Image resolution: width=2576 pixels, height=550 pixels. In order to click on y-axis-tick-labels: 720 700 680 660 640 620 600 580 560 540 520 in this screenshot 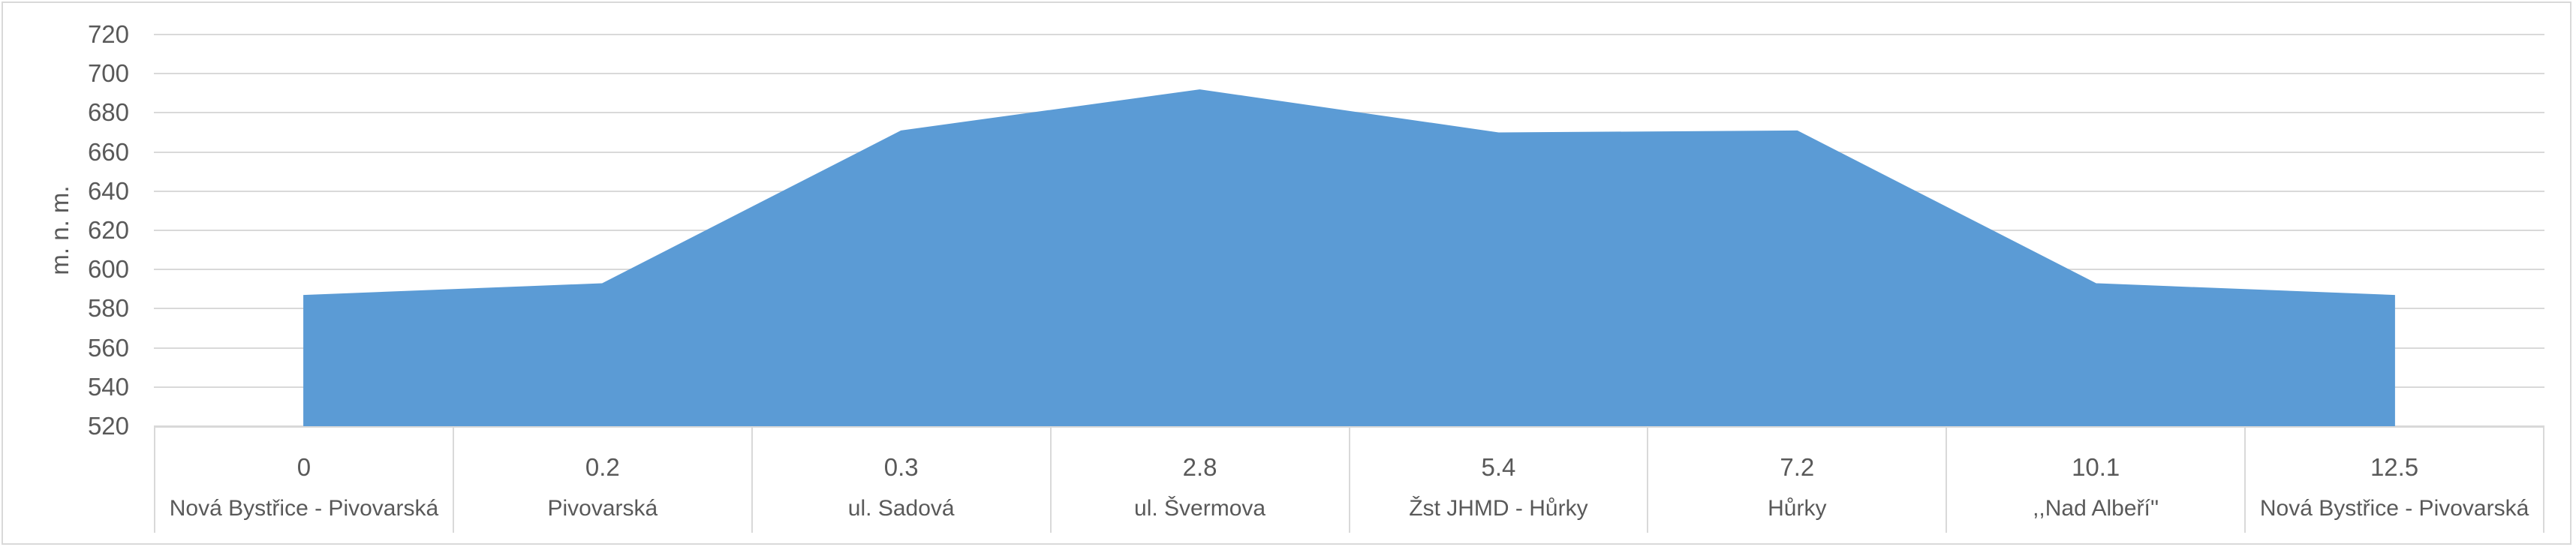, I will do `click(64, 230)`.